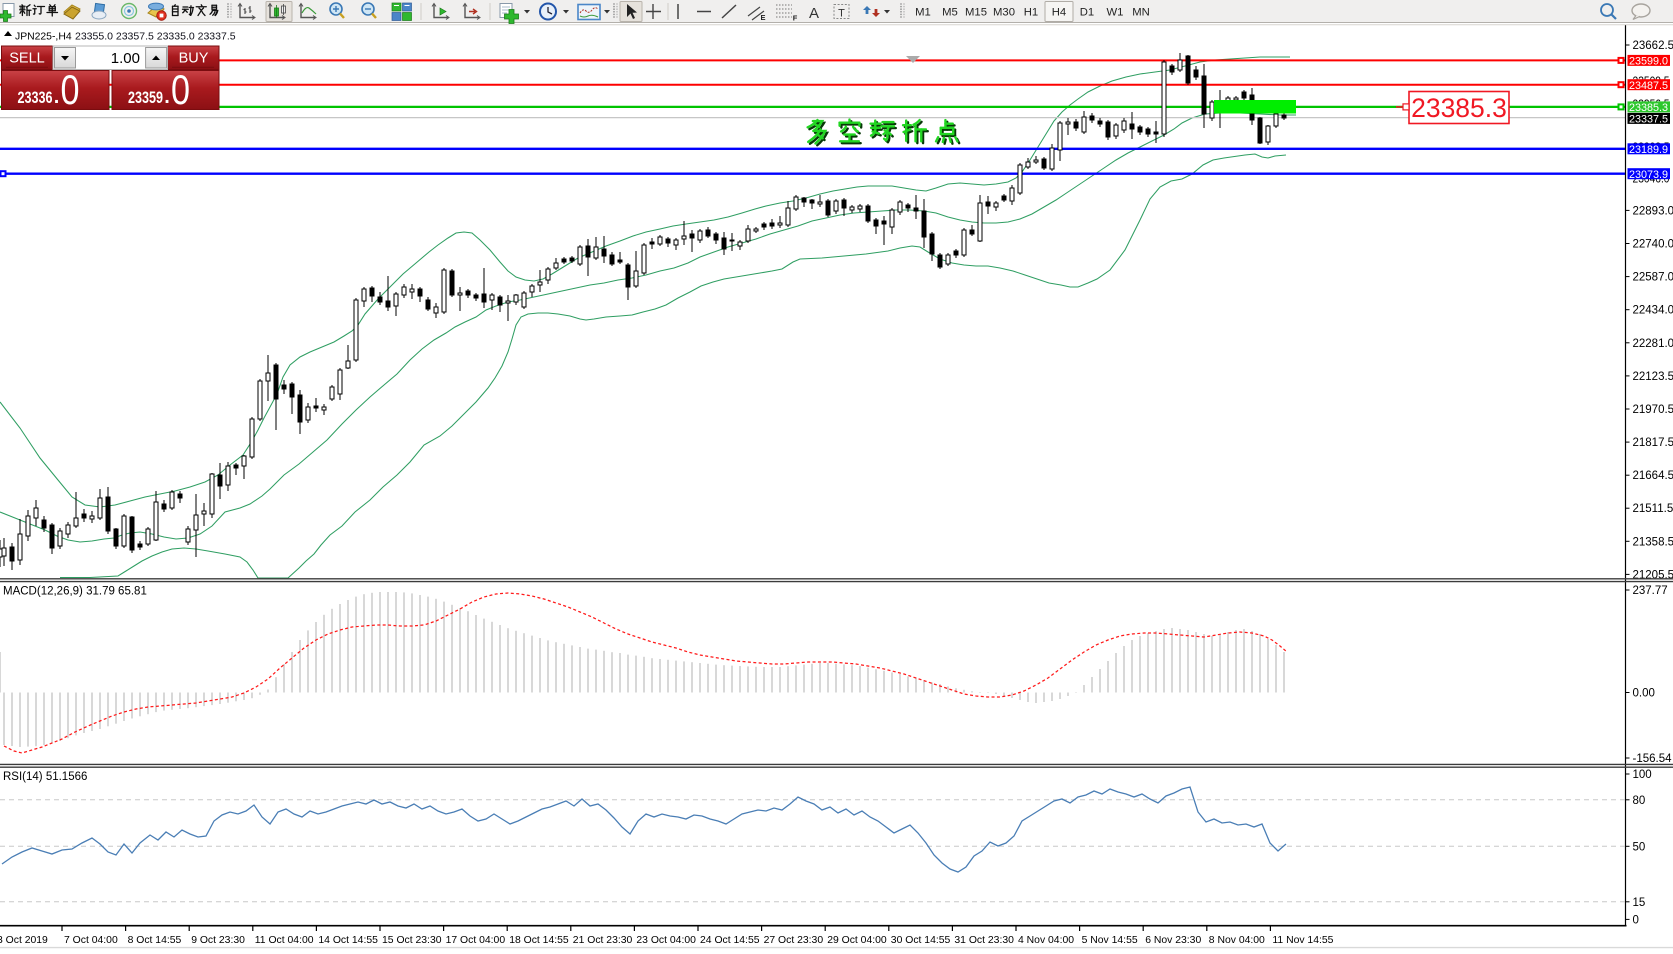  What do you see at coordinates (1653, 344) in the screenshot?
I see `svg-text: 22281.0` at bounding box center [1653, 344].